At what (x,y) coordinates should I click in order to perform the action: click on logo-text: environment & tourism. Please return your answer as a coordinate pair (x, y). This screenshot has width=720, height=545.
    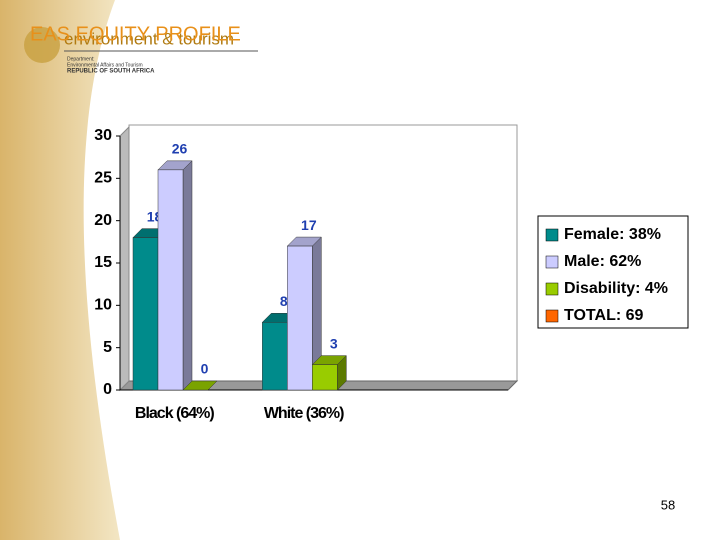
    Looking at the image, I should click on (149, 38).